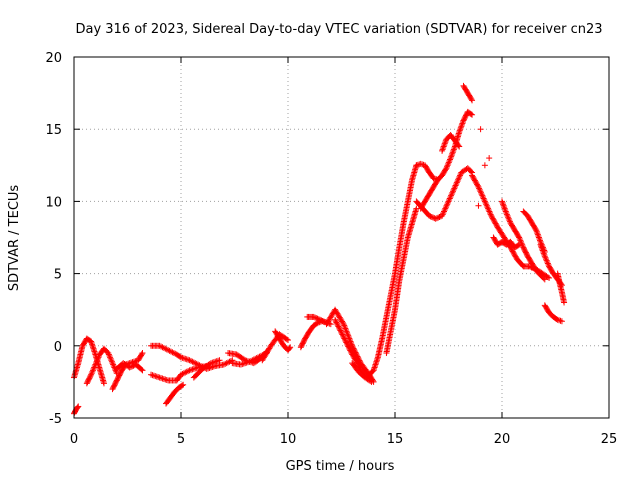  I want to click on x-axis-label: GPS time / hours, so click(340, 466).